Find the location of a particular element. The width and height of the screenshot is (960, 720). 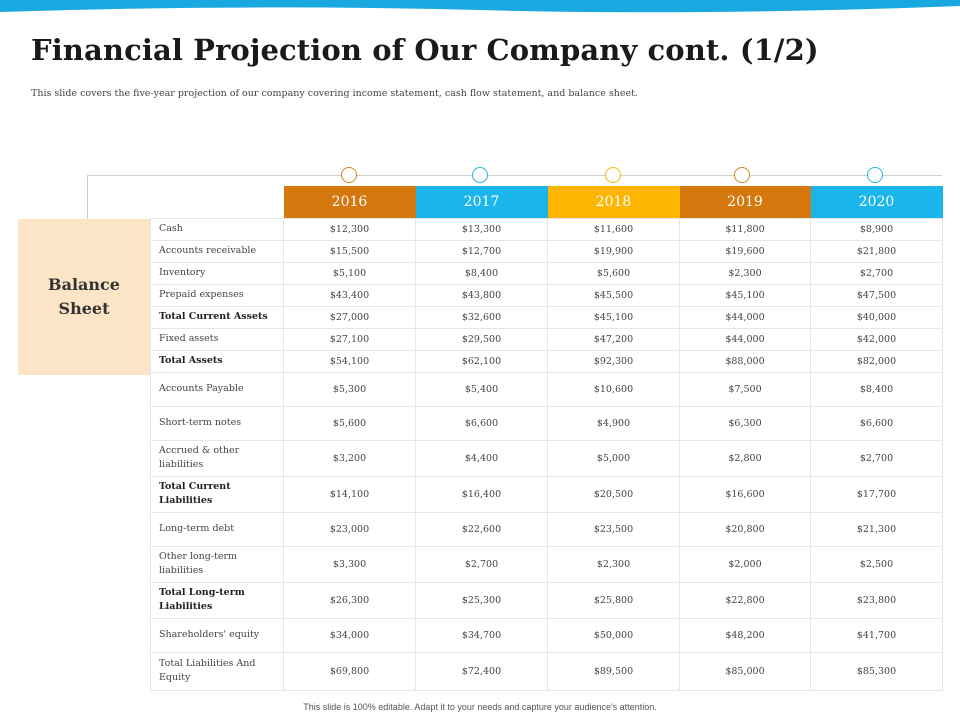

value-cell: $23,000 is located at coordinates (349, 529).